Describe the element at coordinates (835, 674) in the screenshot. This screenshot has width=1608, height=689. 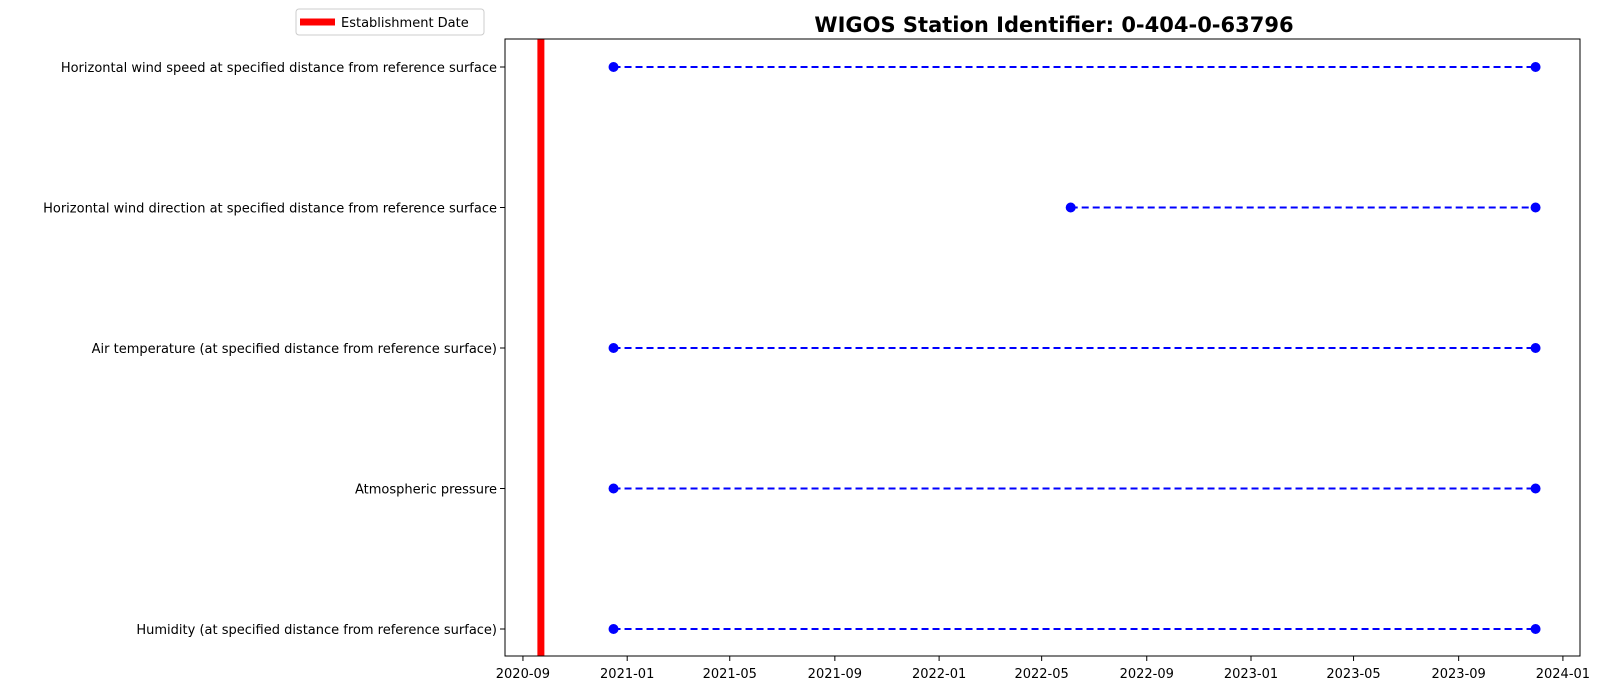
I see `x-tick-label: 2021-09` at that location.